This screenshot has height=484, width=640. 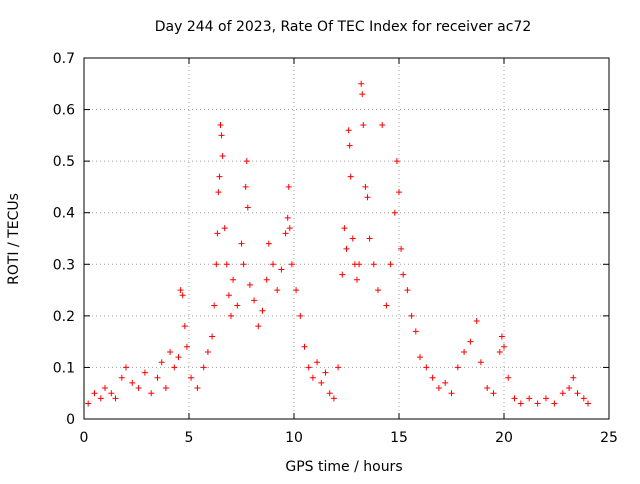 What do you see at coordinates (84, 438) in the screenshot?
I see `x-tick-label: 0` at bounding box center [84, 438].